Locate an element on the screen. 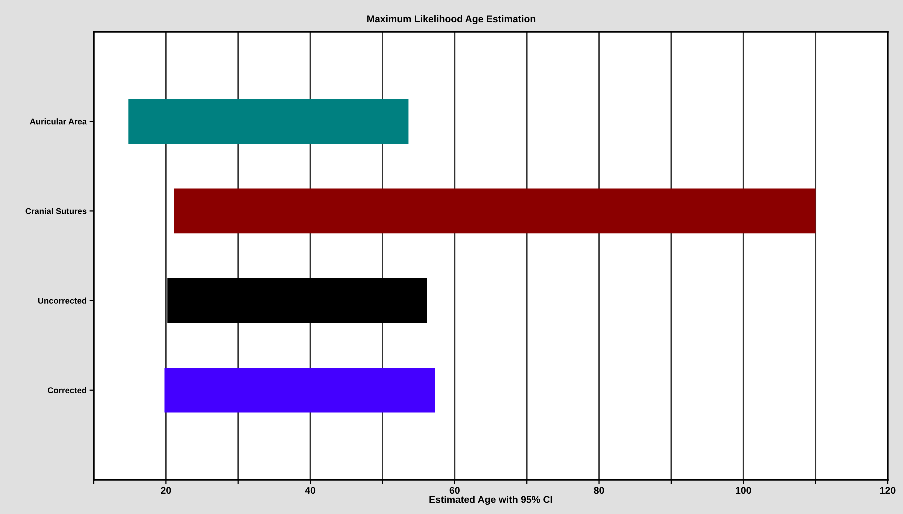 The width and height of the screenshot is (903, 514). x-tick-label: 60 is located at coordinates (455, 490).